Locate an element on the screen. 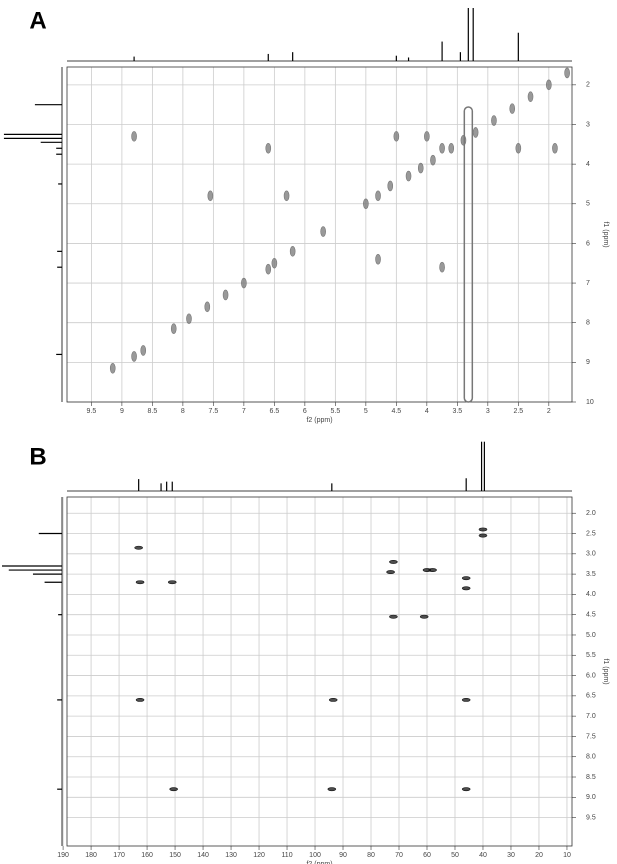  y-tick-label: 8.0 is located at coordinates (591, 757).